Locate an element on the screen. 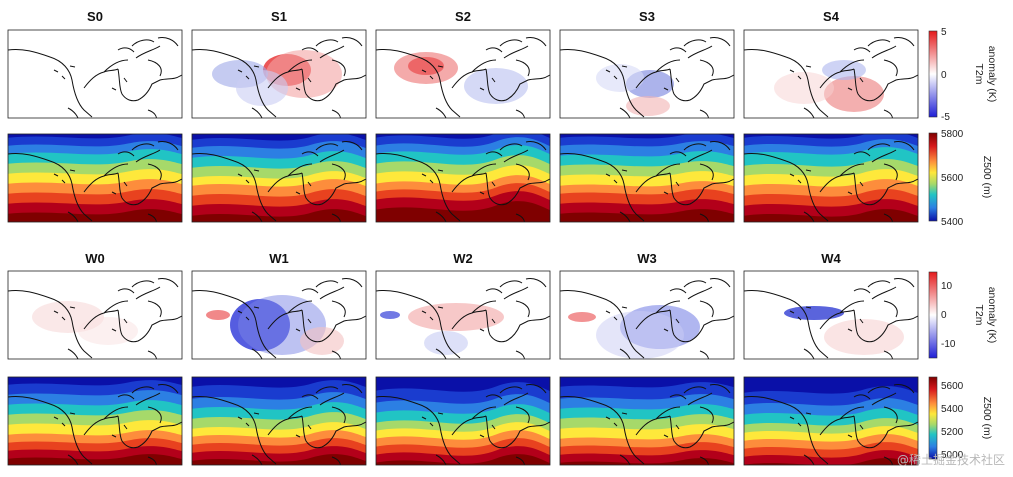  panel-title-s1: S1 is located at coordinates (279, 16).